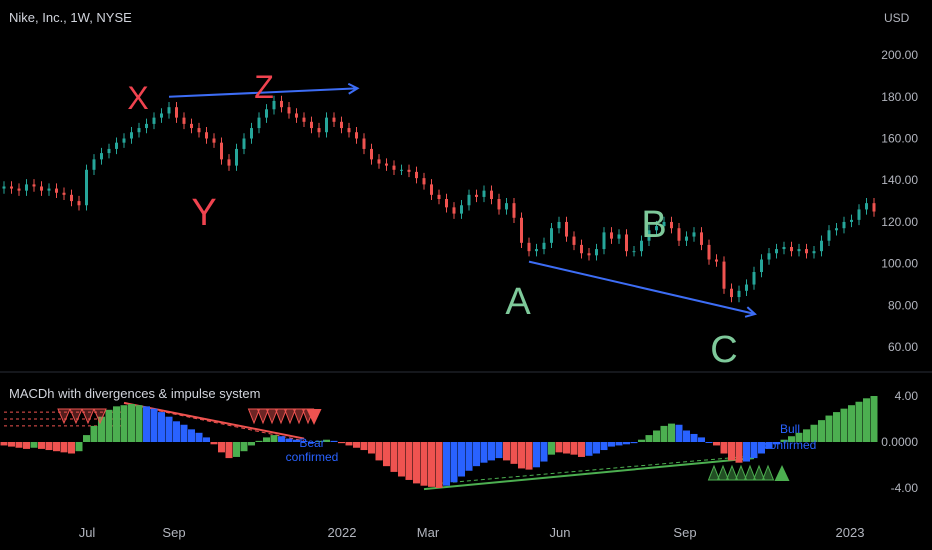 This screenshot has height=550, width=932. Describe the element at coordinates (907, 396) in the screenshot. I see `macd-tick-label: 4.00` at that location.